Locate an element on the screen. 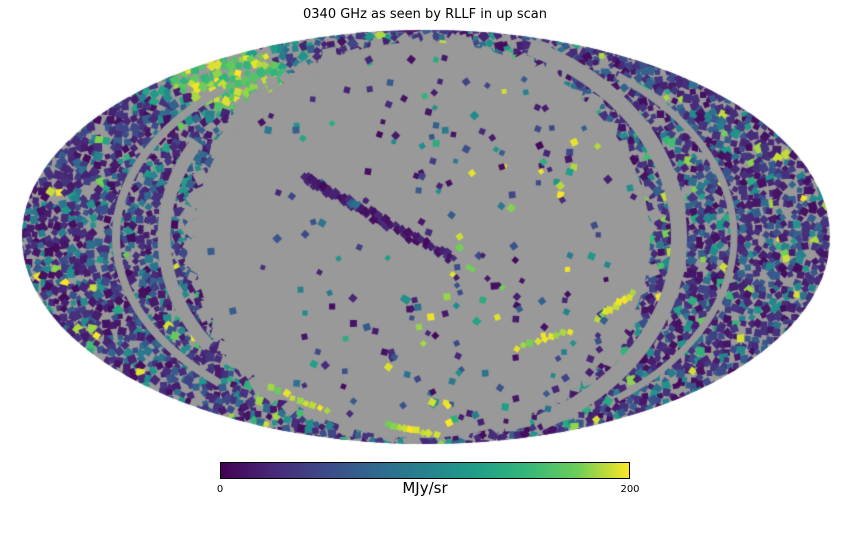 This screenshot has height=540, width=850. colorbar-tick-max: 200 is located at coordinates (630, 489).